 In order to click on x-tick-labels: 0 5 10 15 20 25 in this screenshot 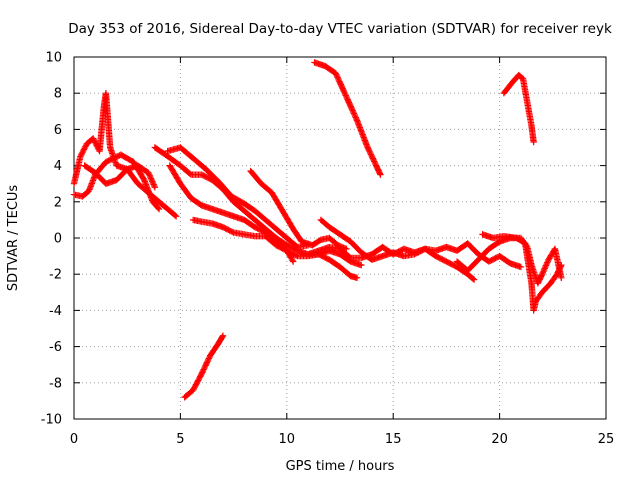, I will do `click(342, 439)`.